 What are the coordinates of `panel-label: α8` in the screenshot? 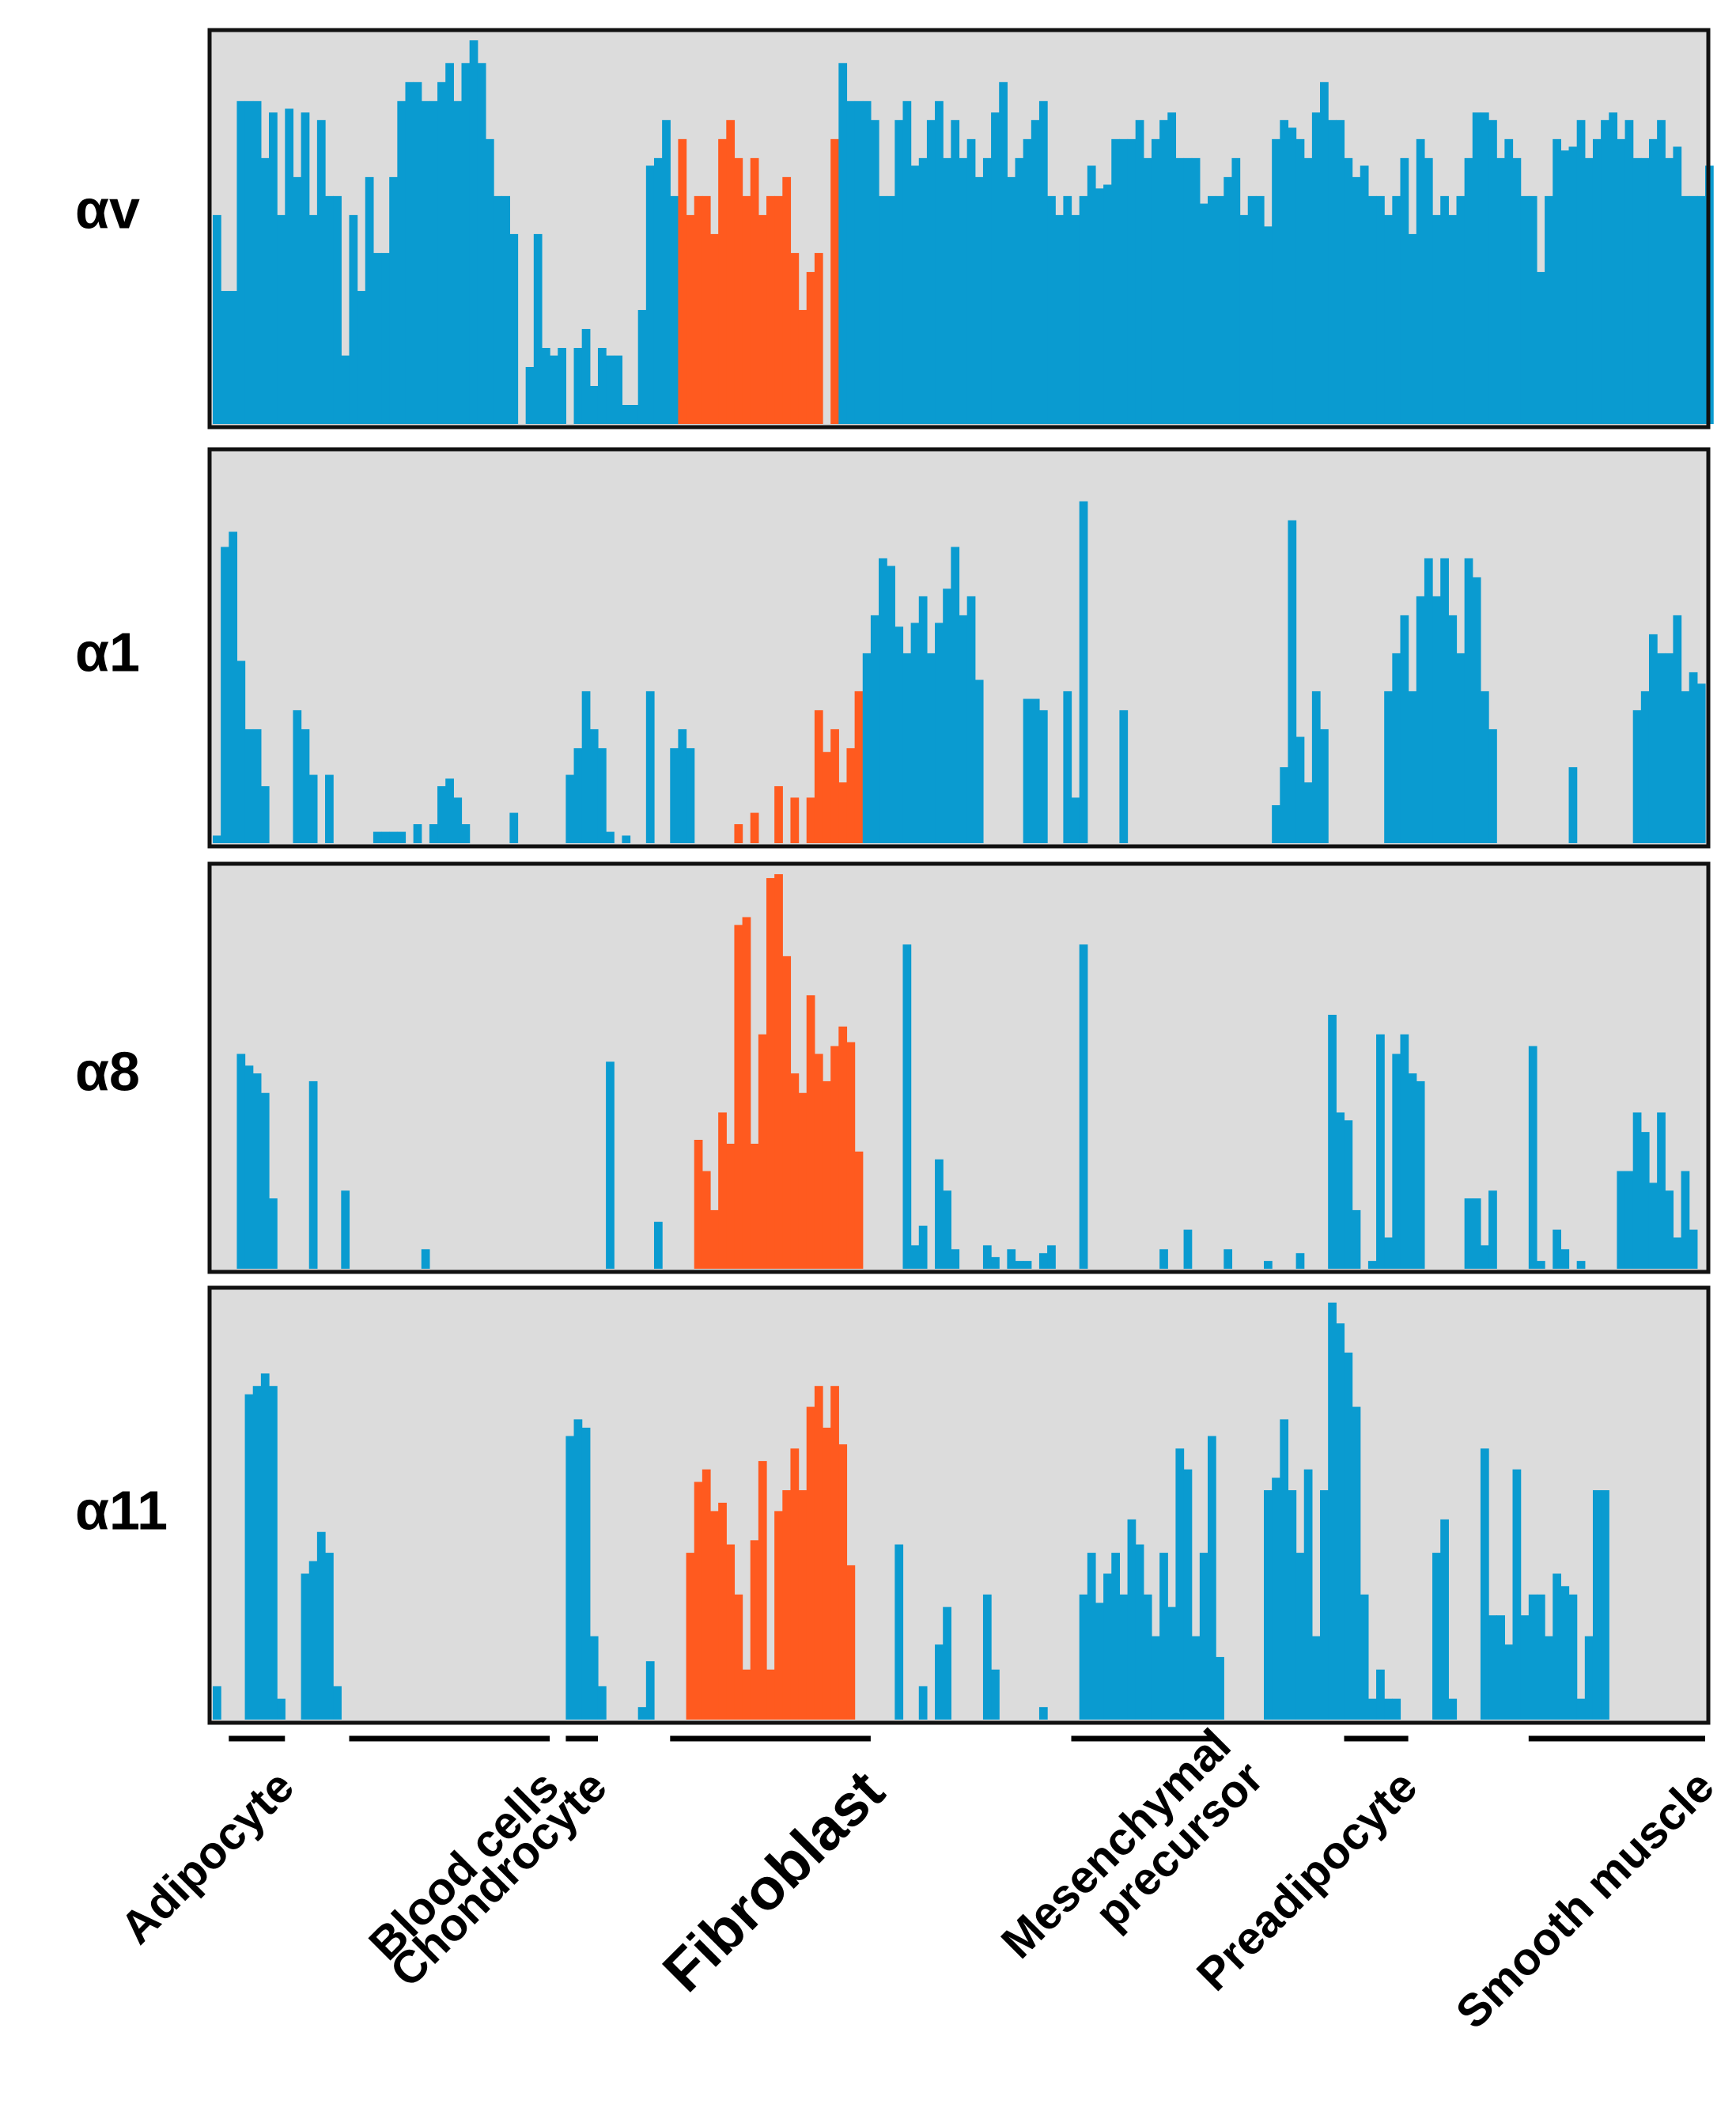 It's located at (107, 1071).